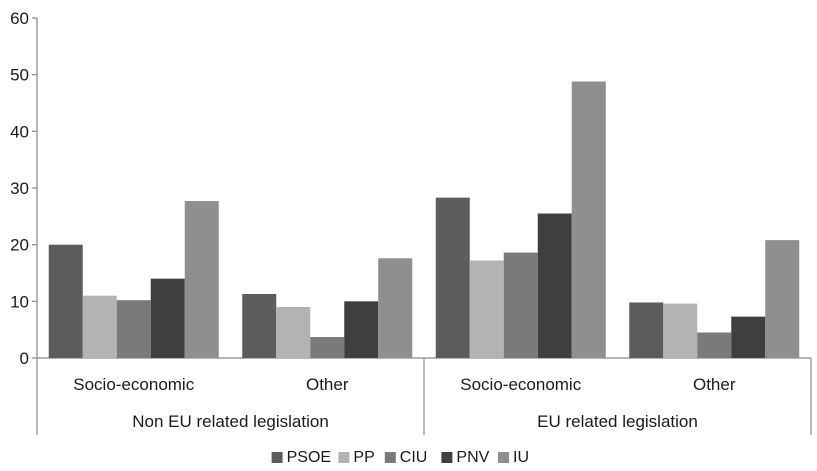 This screenshot has width=817, height=471. I want to click on legend-item-pnv: PNV, so click(465, 457).